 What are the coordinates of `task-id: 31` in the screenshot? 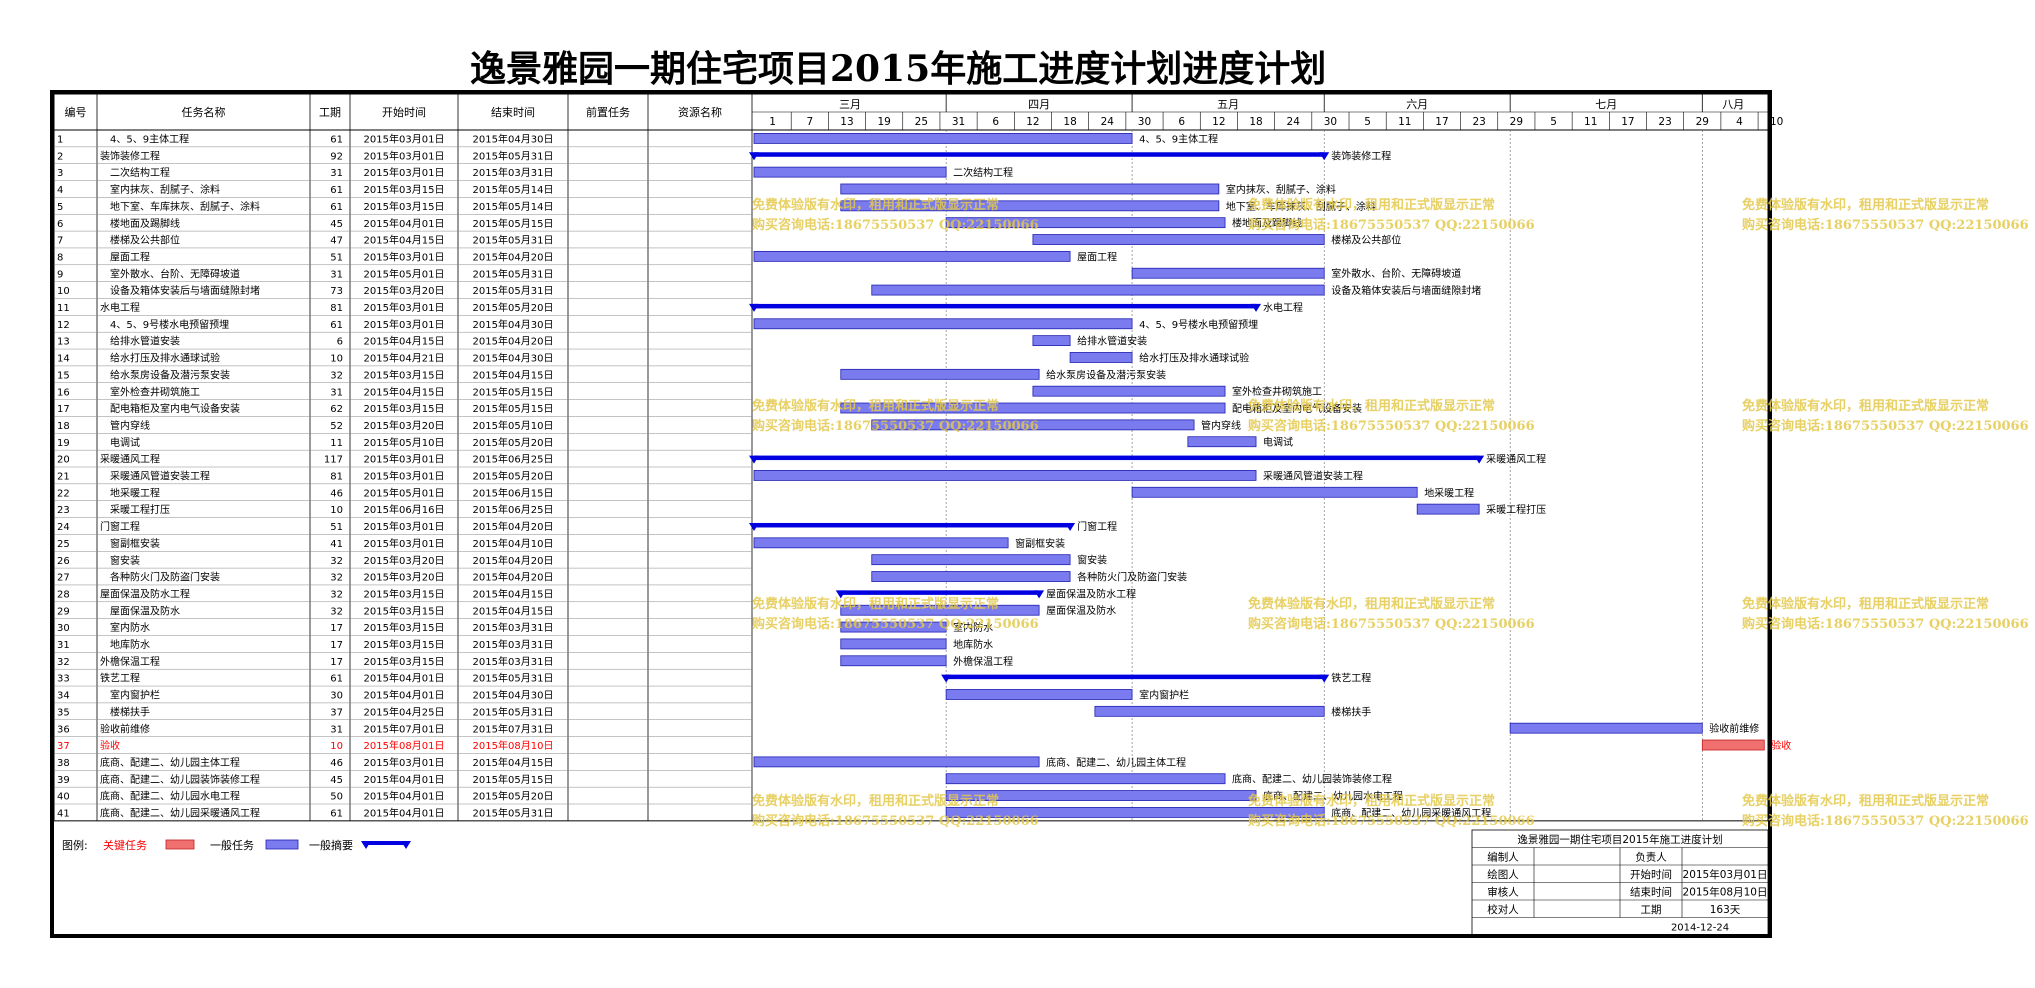 It's located at (63, 645).